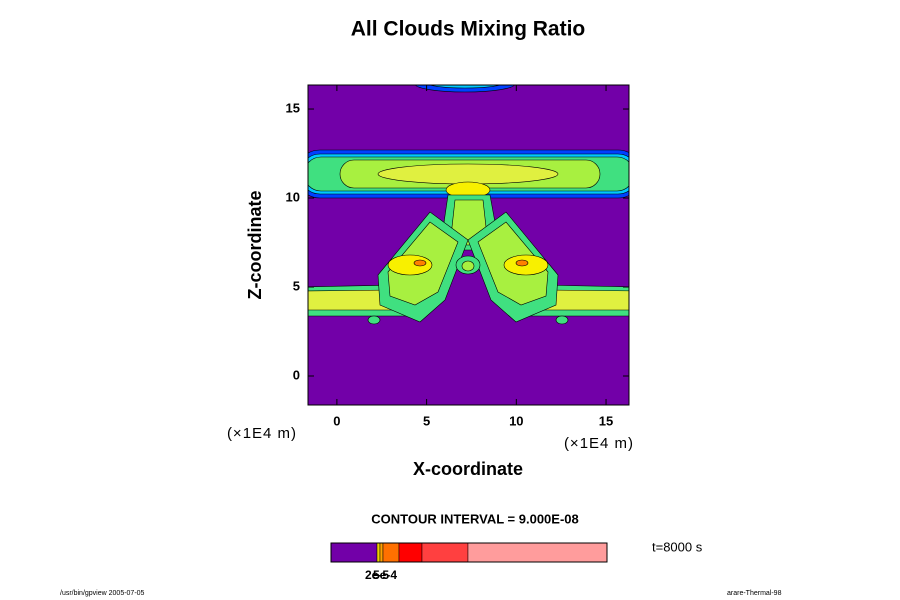  What do you see at coordinates (255, 244) in the screenshot?
I see `y-axis-label: Z-coordinate` at bounding box center [255, 244].